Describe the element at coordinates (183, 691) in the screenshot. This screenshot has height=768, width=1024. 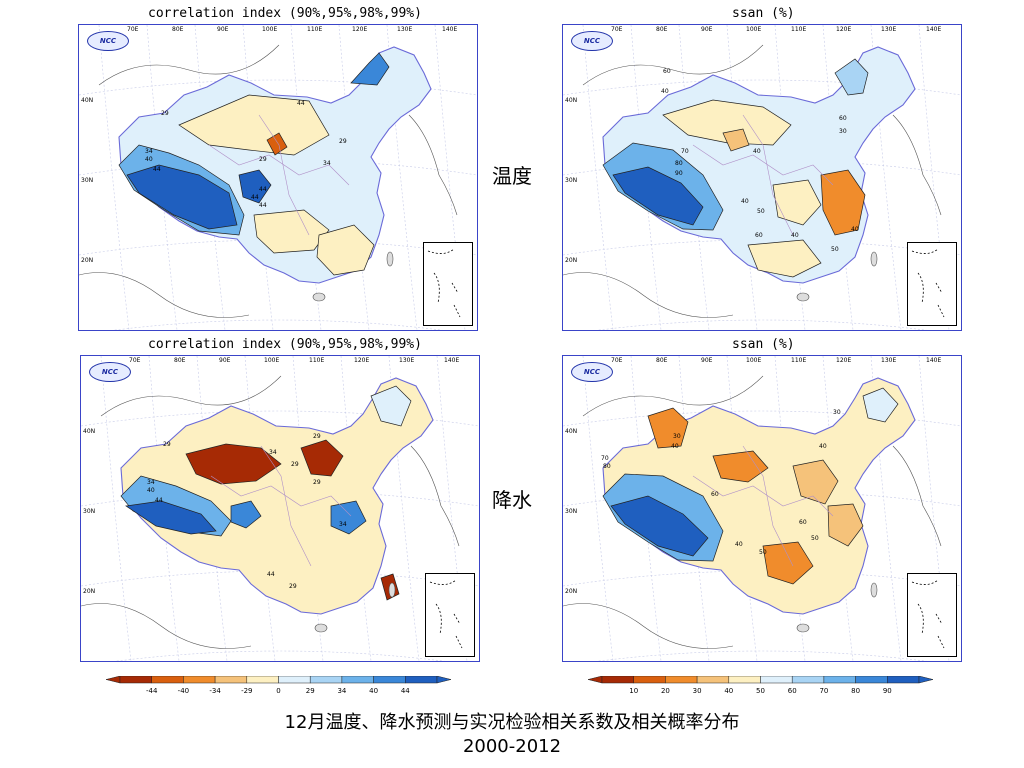
I see `colorbar-tick: -40` at that location.